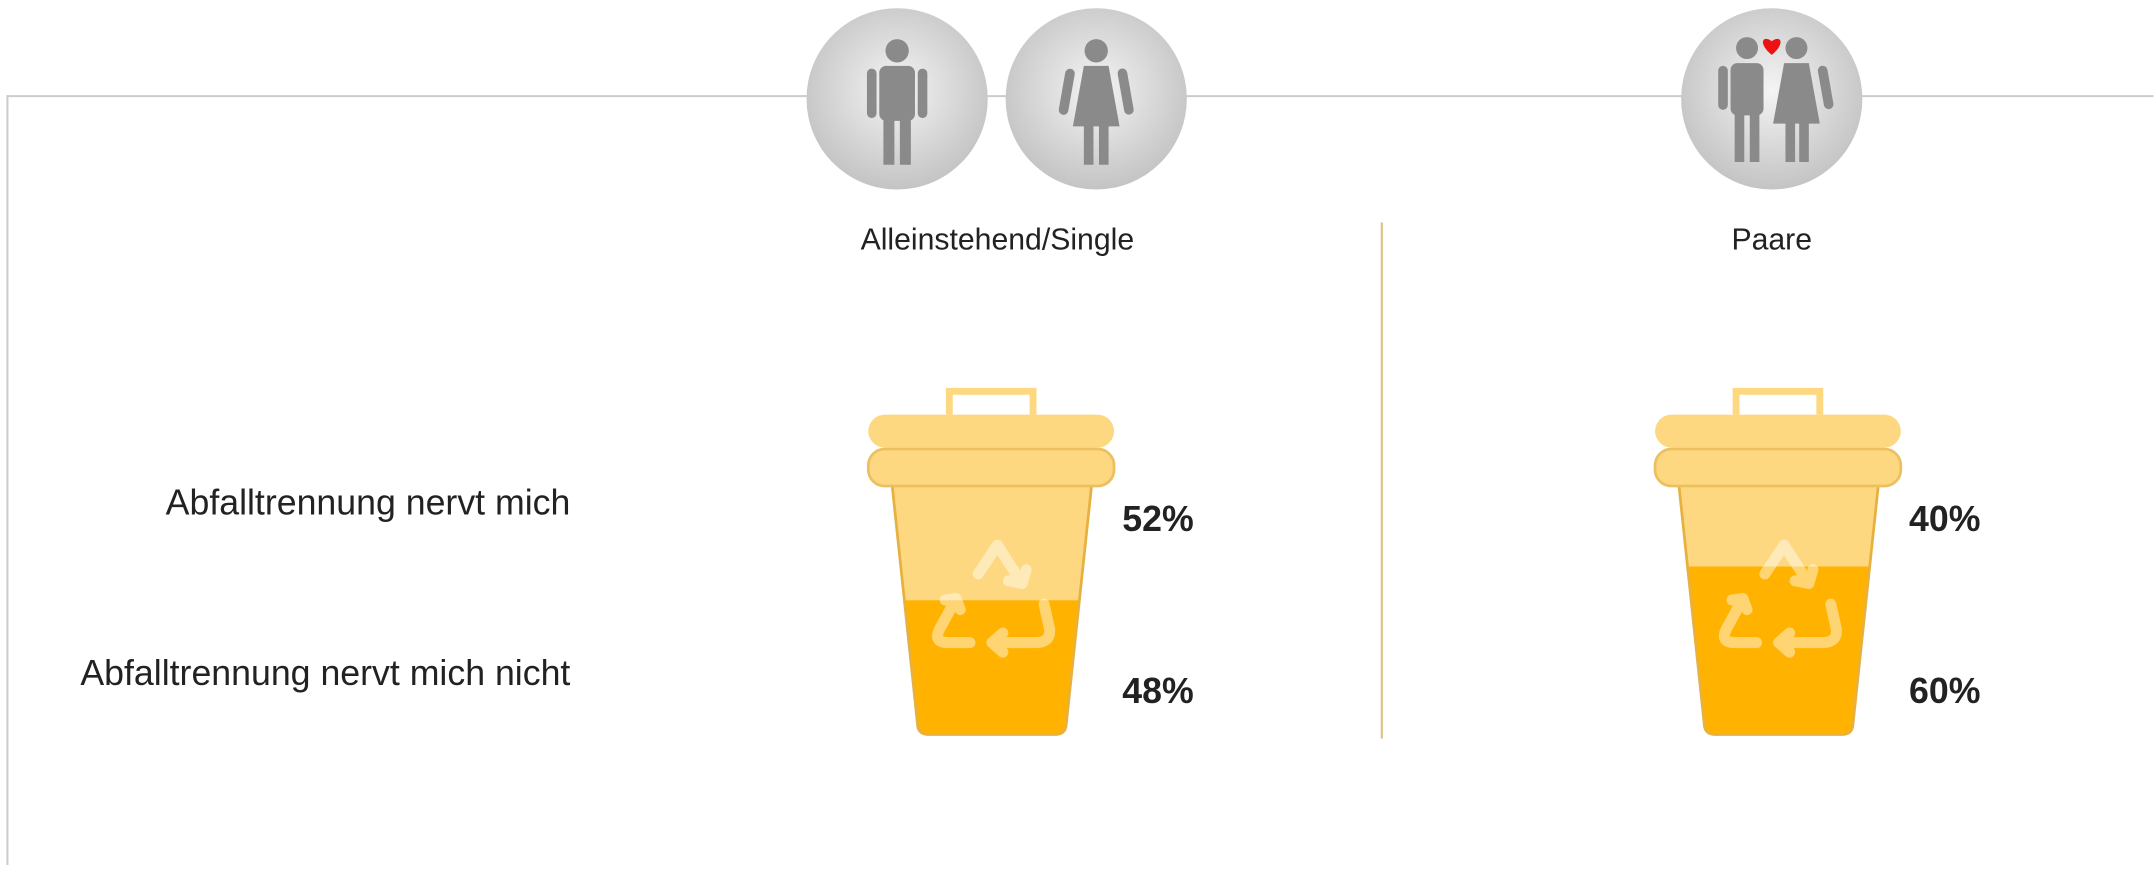 The width and height of the screenshot is (2154, 870). Describe the element at coordinates (1096, 99) in the screenshot. I see `woman-icon` at that location.